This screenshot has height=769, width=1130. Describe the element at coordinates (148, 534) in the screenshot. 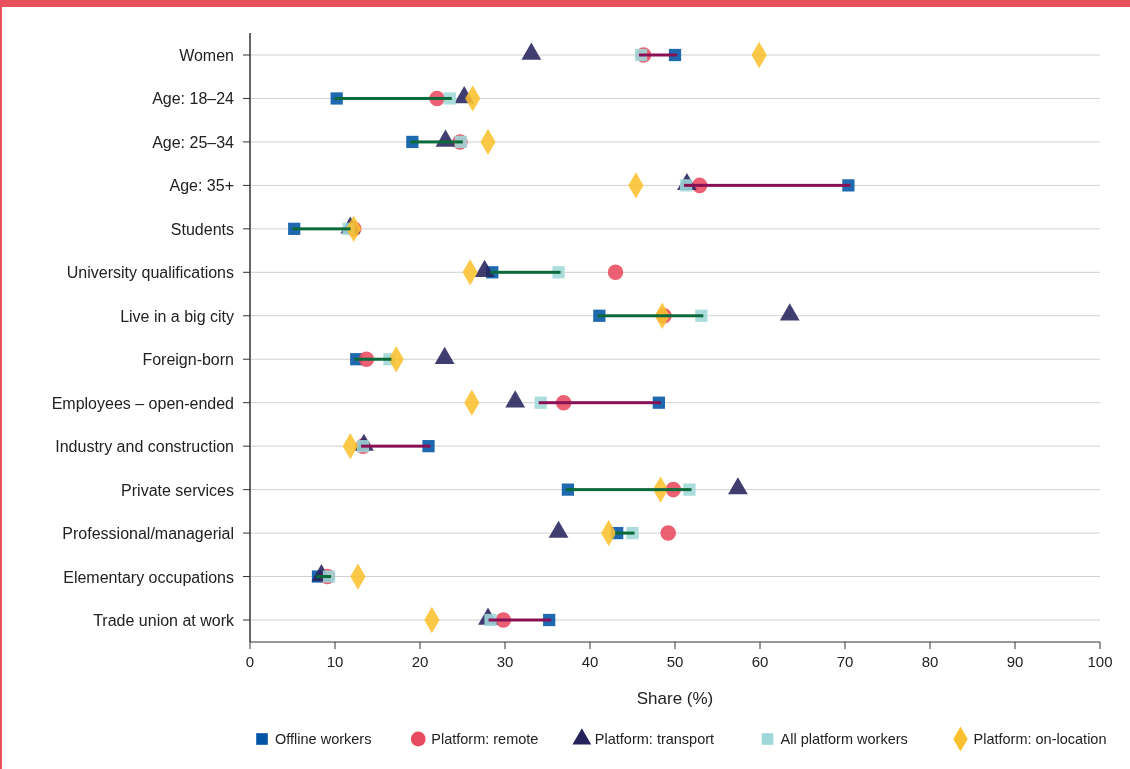

I see `y-tick-label: Professional/managerial` at that location.